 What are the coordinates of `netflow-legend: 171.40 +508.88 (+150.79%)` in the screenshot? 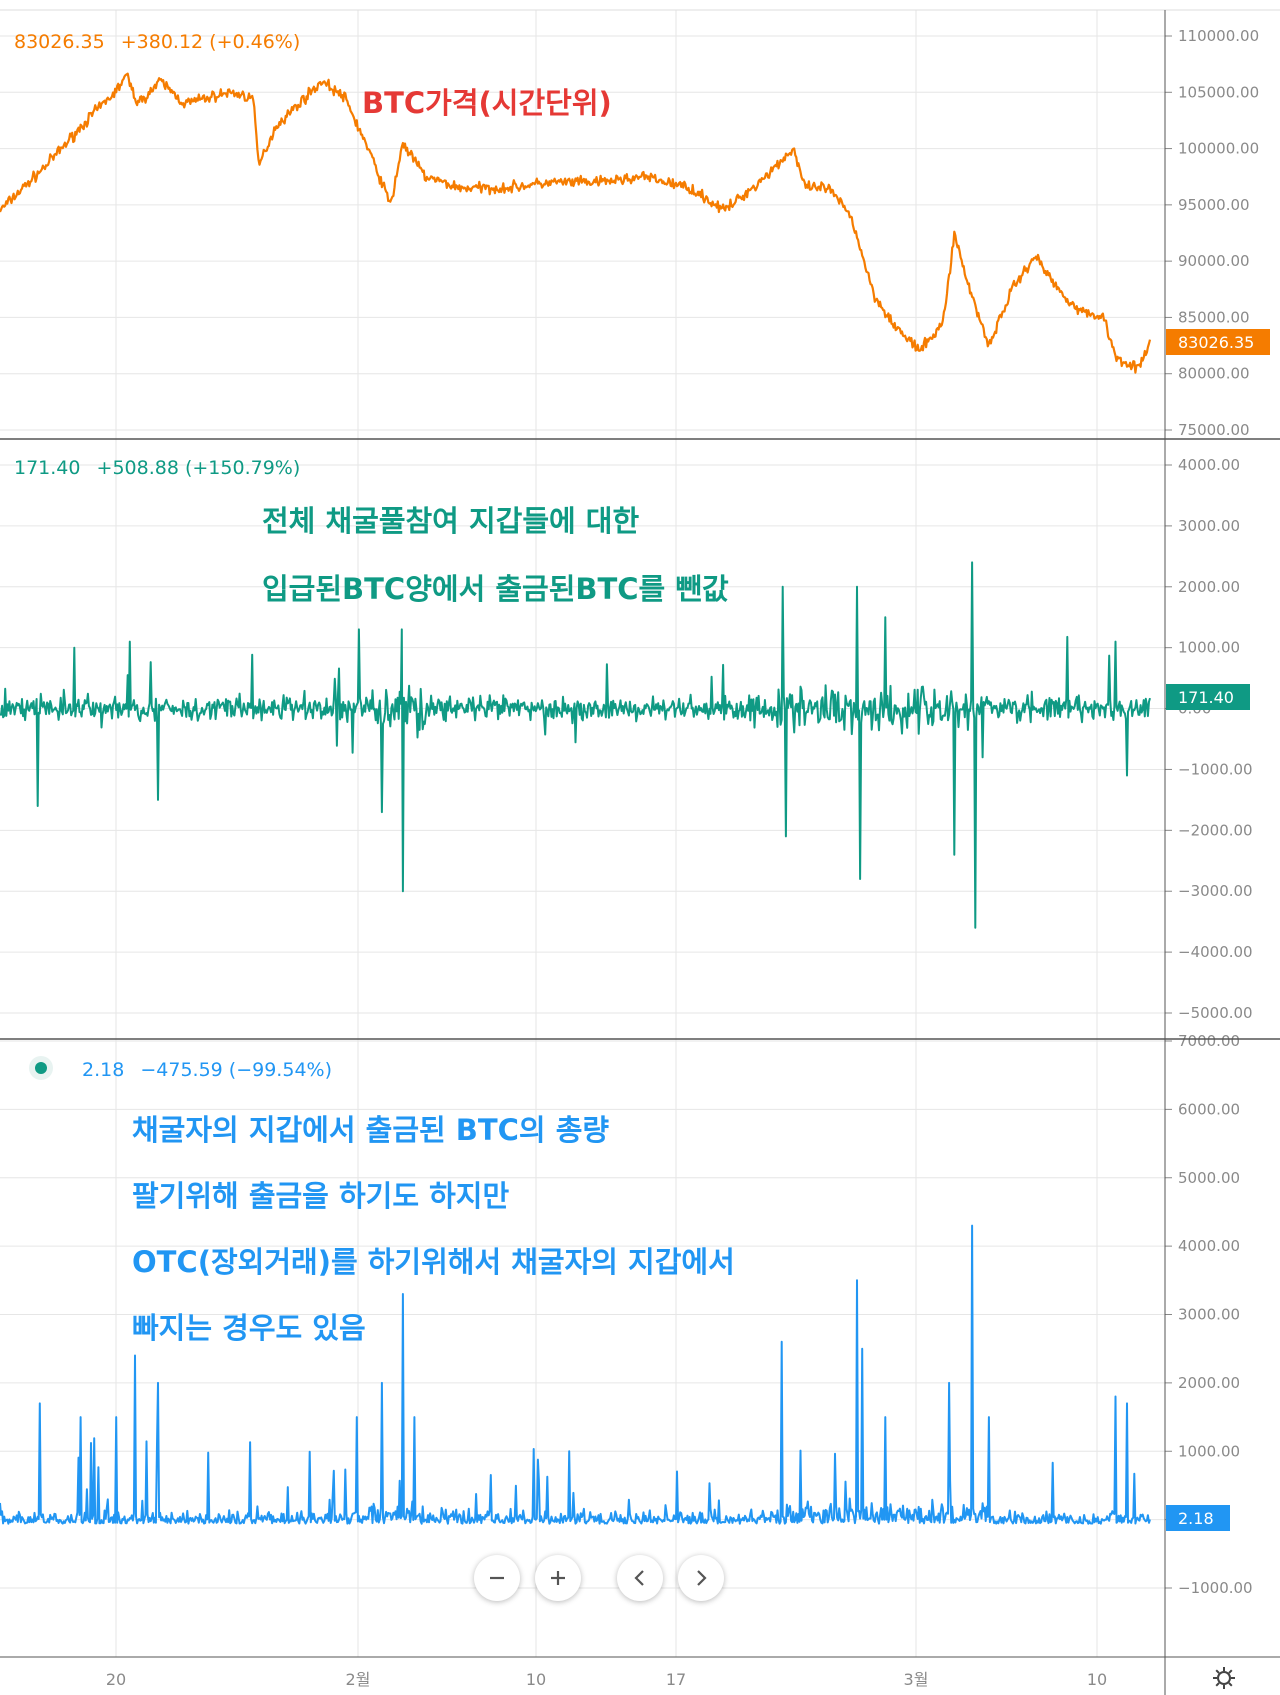 It's located at (157, 468).